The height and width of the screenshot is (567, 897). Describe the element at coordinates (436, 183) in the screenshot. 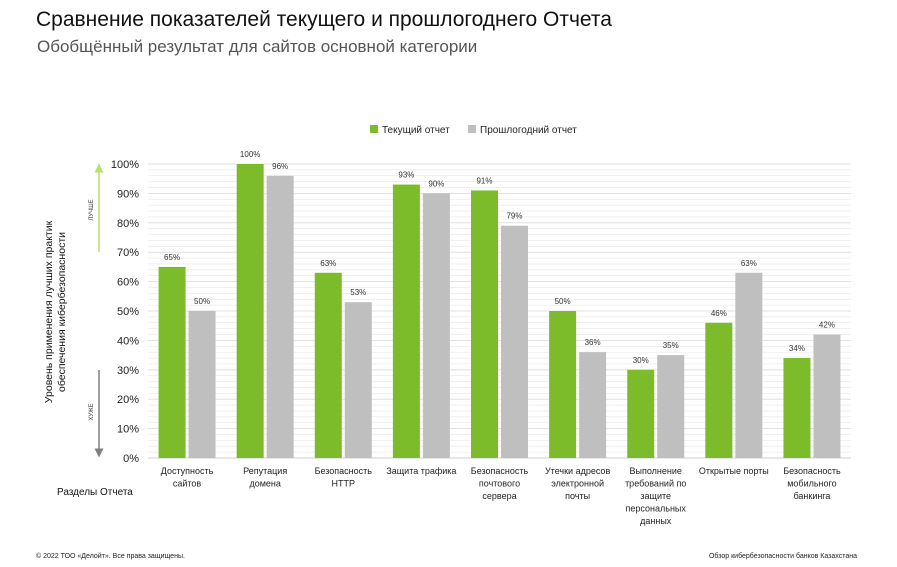

I see `data-label: 90%` at that location.